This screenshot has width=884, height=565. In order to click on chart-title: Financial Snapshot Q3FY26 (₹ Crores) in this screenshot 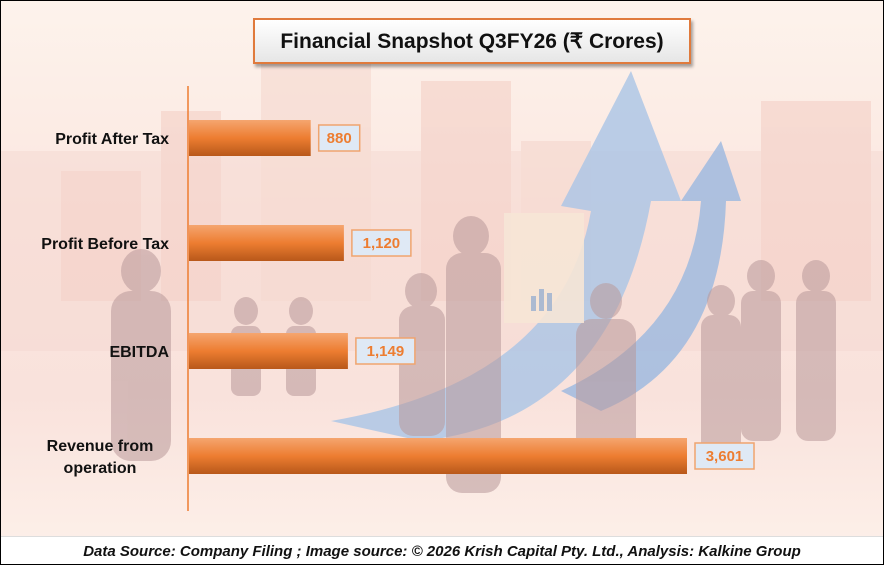, I will do `click(472, 41)`.